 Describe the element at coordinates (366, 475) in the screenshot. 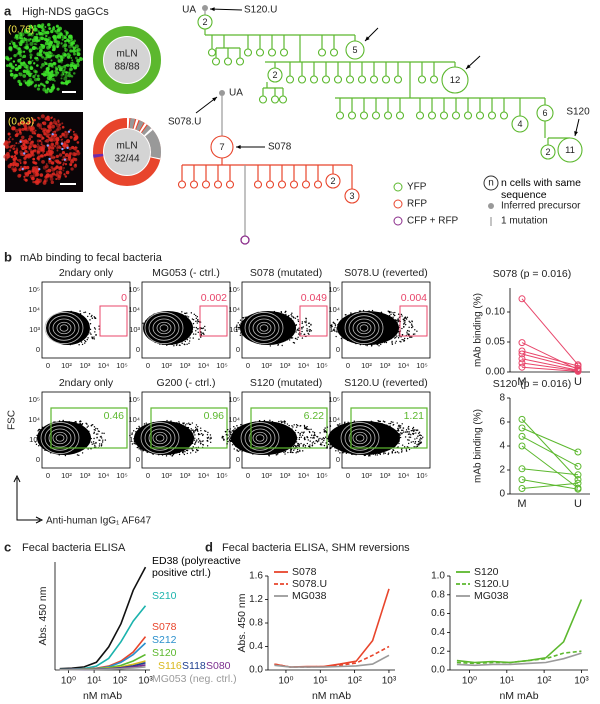

I see `x-tick-label: 10²` at that location.